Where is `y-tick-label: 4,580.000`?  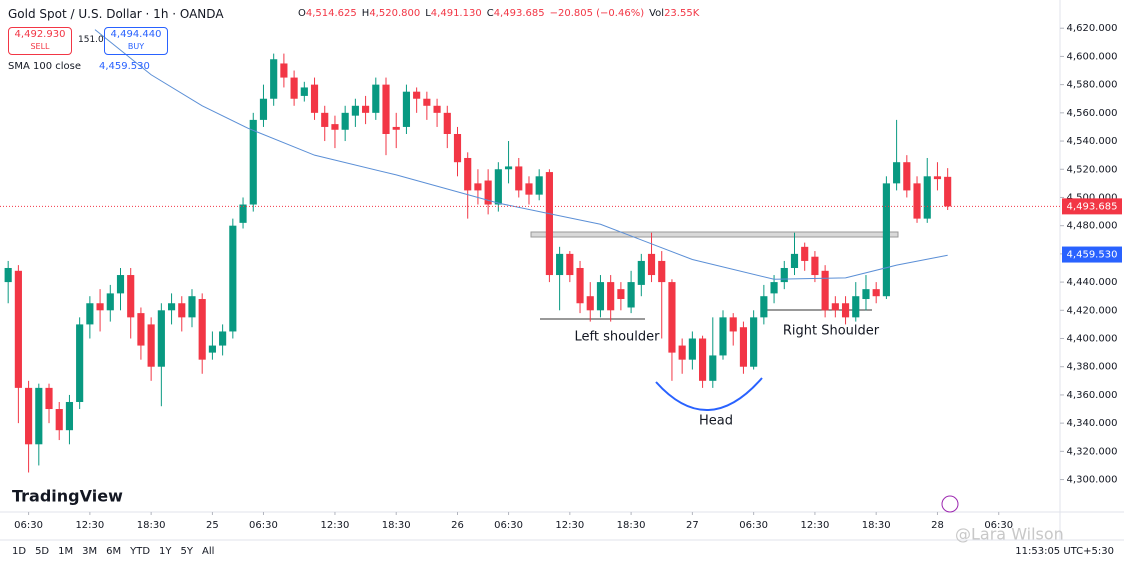
y-tick-label: 4,580.000 is located at coordinates (1092, 85).